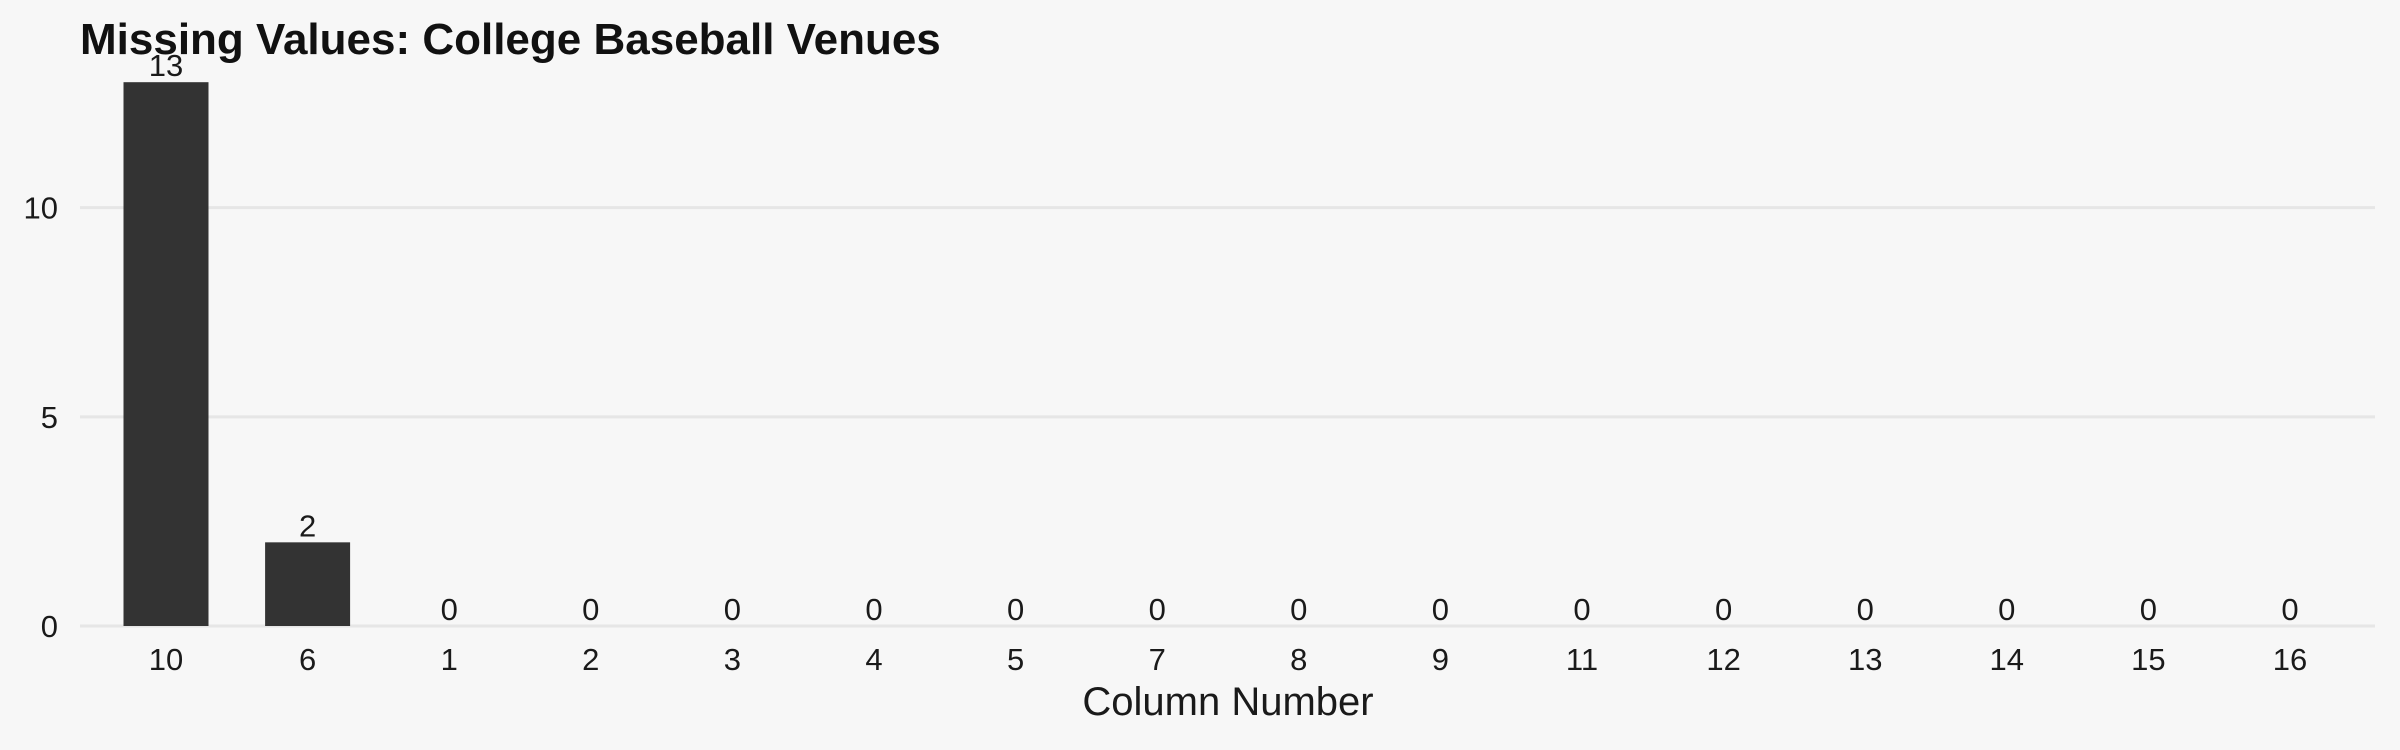 The width and height of the screenshot is (2400, 750). Describe the element at coordinates (166, 65) in the screenshot. I see `data-label: 13` at that location.